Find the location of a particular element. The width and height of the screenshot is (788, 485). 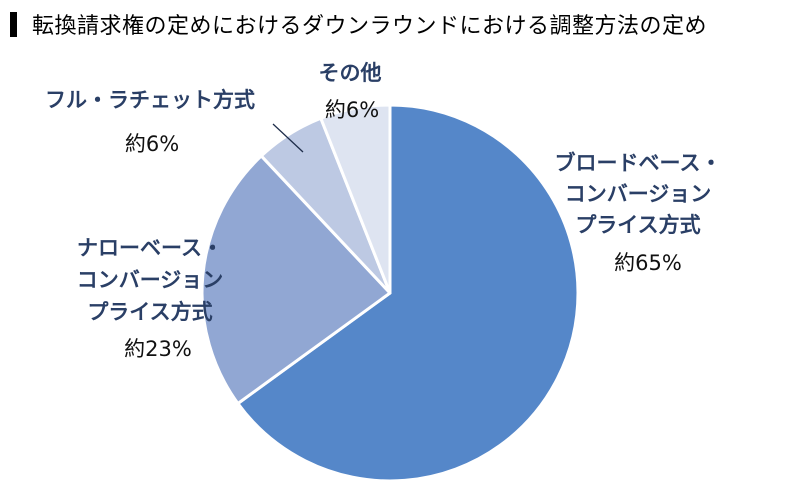

title-marker is located at coordinates (13, 24).